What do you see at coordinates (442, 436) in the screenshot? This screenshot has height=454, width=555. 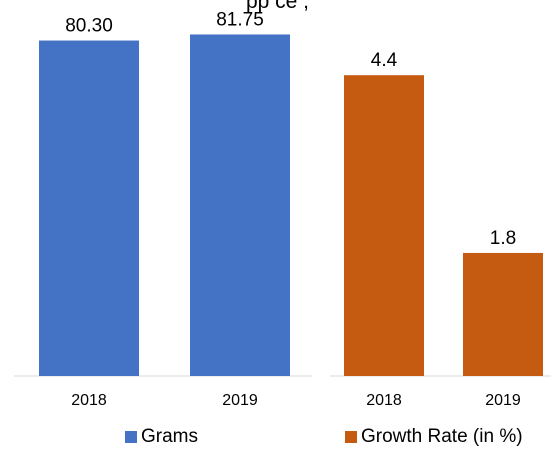 I see `legend-label-growth-rate: Growth Rate (in %)` at bounding box center [442, 436].